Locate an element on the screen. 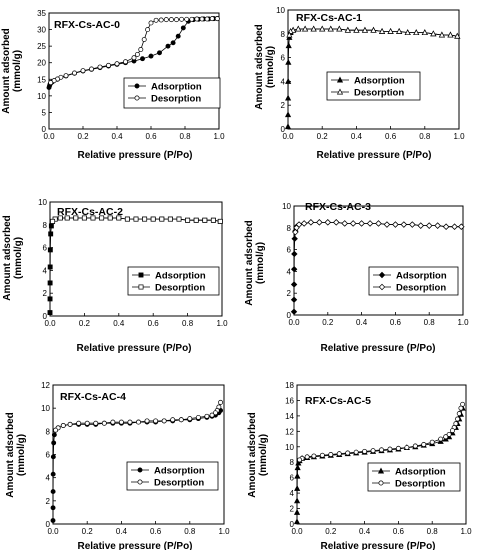 The height and width of the screenshot is (550, 479). legend-box is located at coordinates (373, 86).